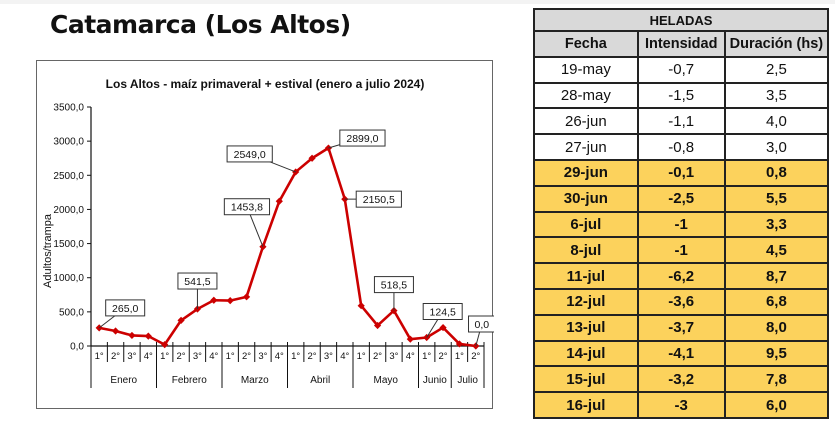  What do you see at coordinates (586, 379) in the screenshot?
I see `cell-fecha: 15-jul` at bounding box center [586, 379].